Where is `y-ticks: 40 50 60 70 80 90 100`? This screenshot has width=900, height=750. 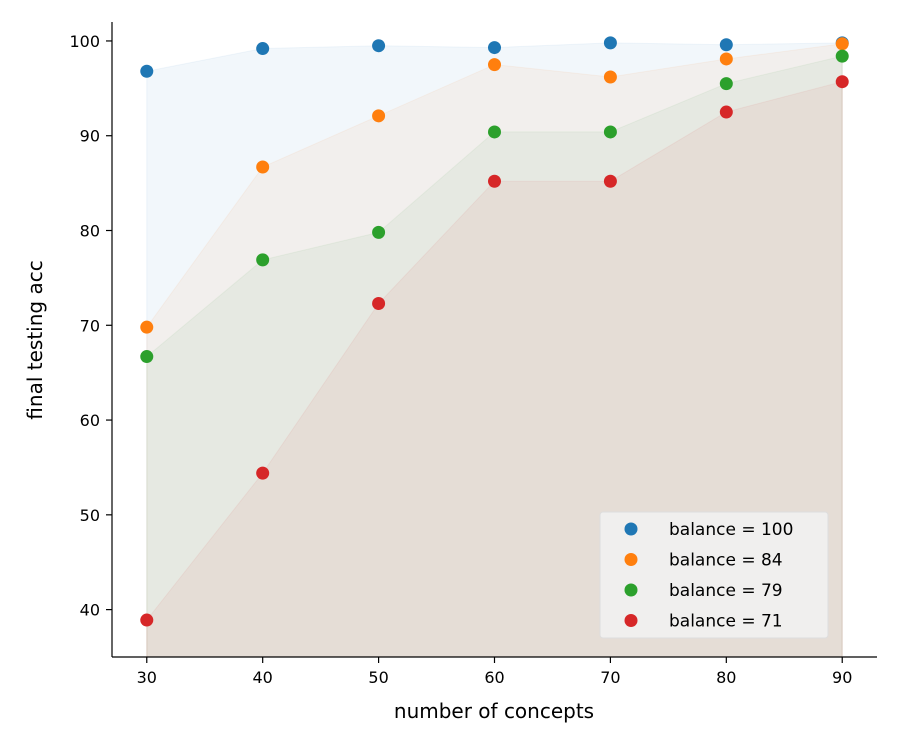 y-ticks: 40 50 60 70 80 90 100 is located at coordinates (90, 326).